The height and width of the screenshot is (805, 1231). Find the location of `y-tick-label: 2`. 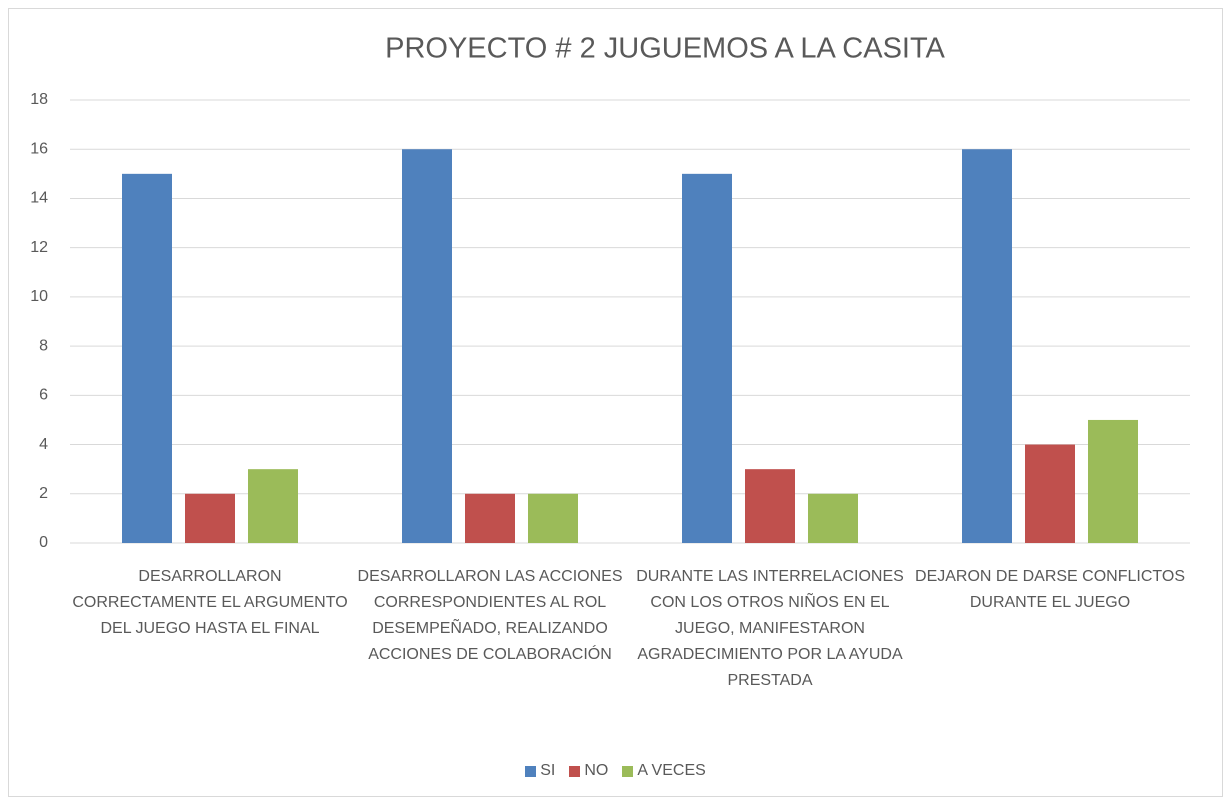

y-tick-label: 2 is located at coordinates (43, 493).